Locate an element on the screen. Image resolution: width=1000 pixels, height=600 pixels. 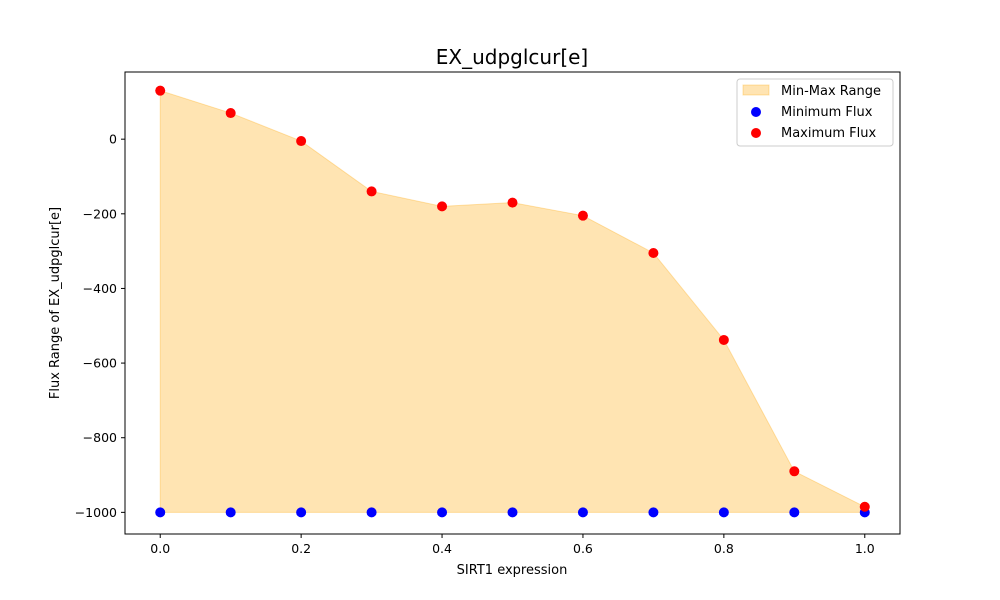
y-axis-label: Flux Range of EX_udpglcur[e] is located at coordinates (55, 303).